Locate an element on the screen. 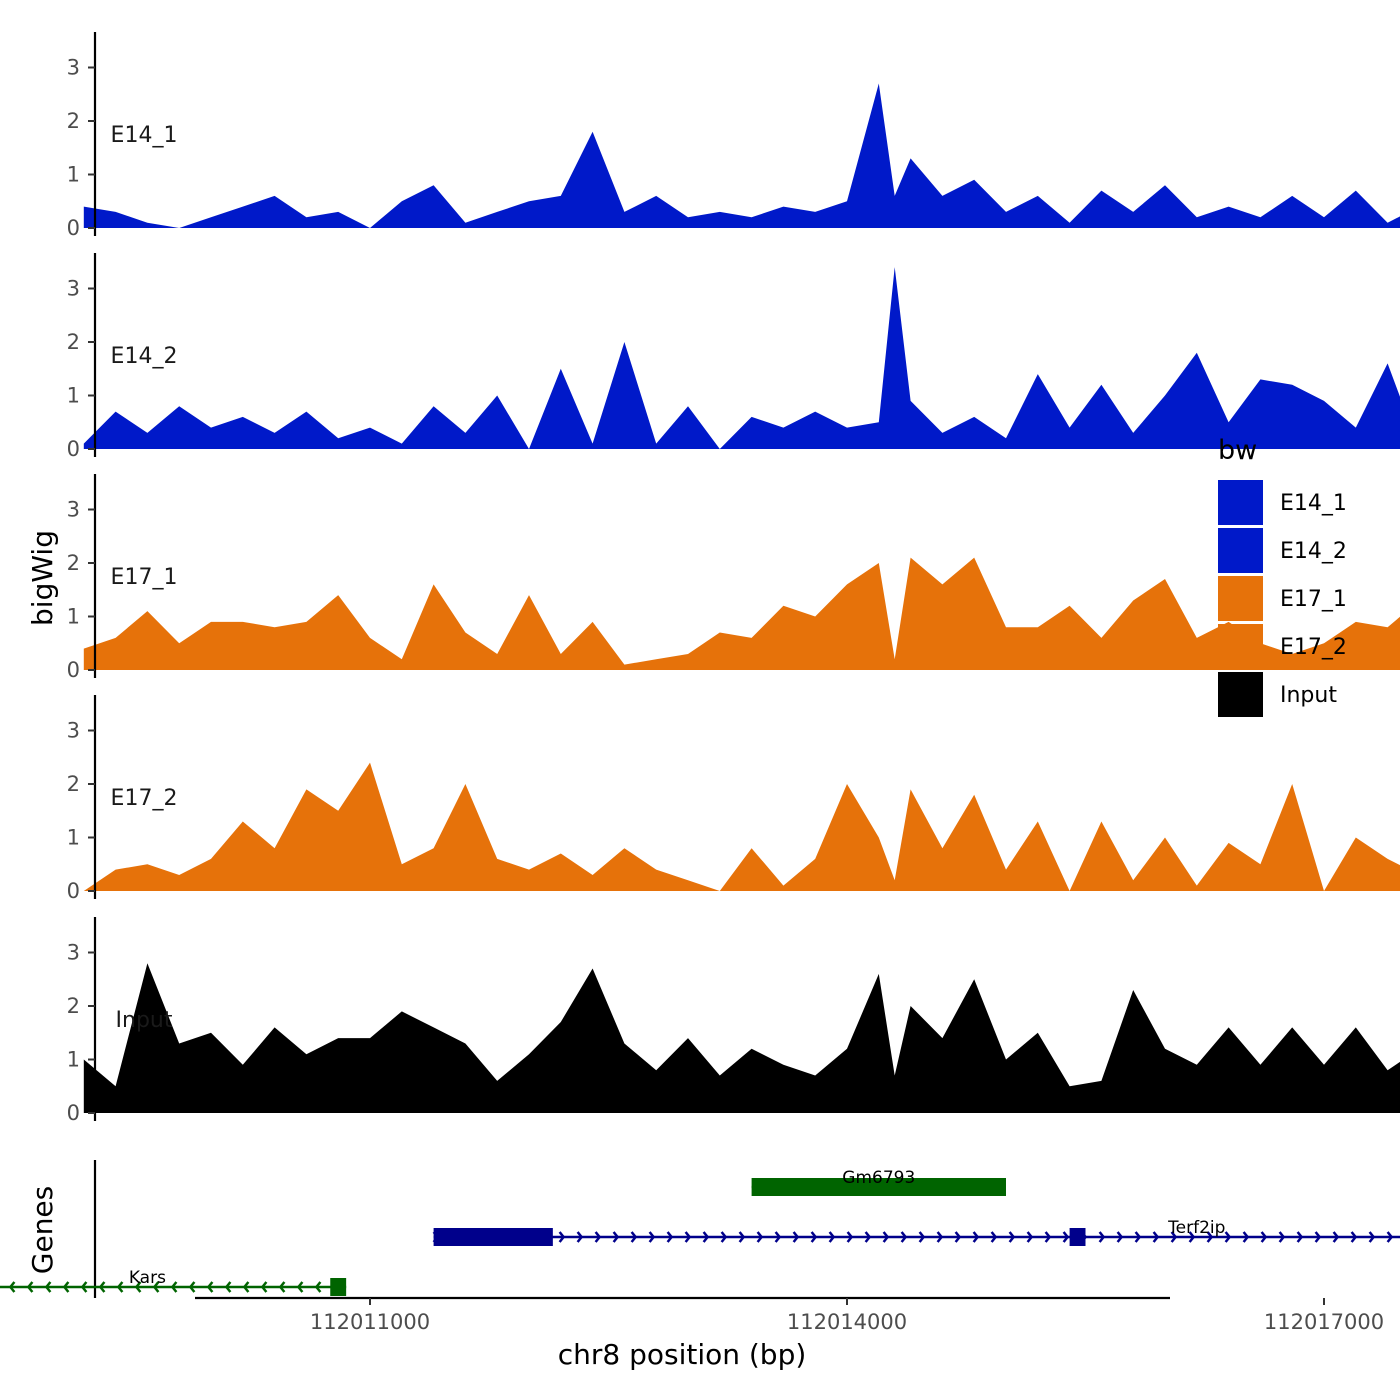  x-axis: 112011000112014000112017000112020000 is located at coordinates (789, 1315).